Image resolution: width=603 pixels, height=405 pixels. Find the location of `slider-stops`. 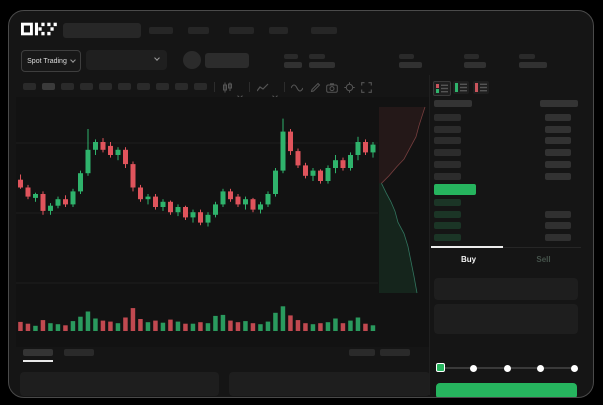

slider-stops is located at coordinates (506, 368).